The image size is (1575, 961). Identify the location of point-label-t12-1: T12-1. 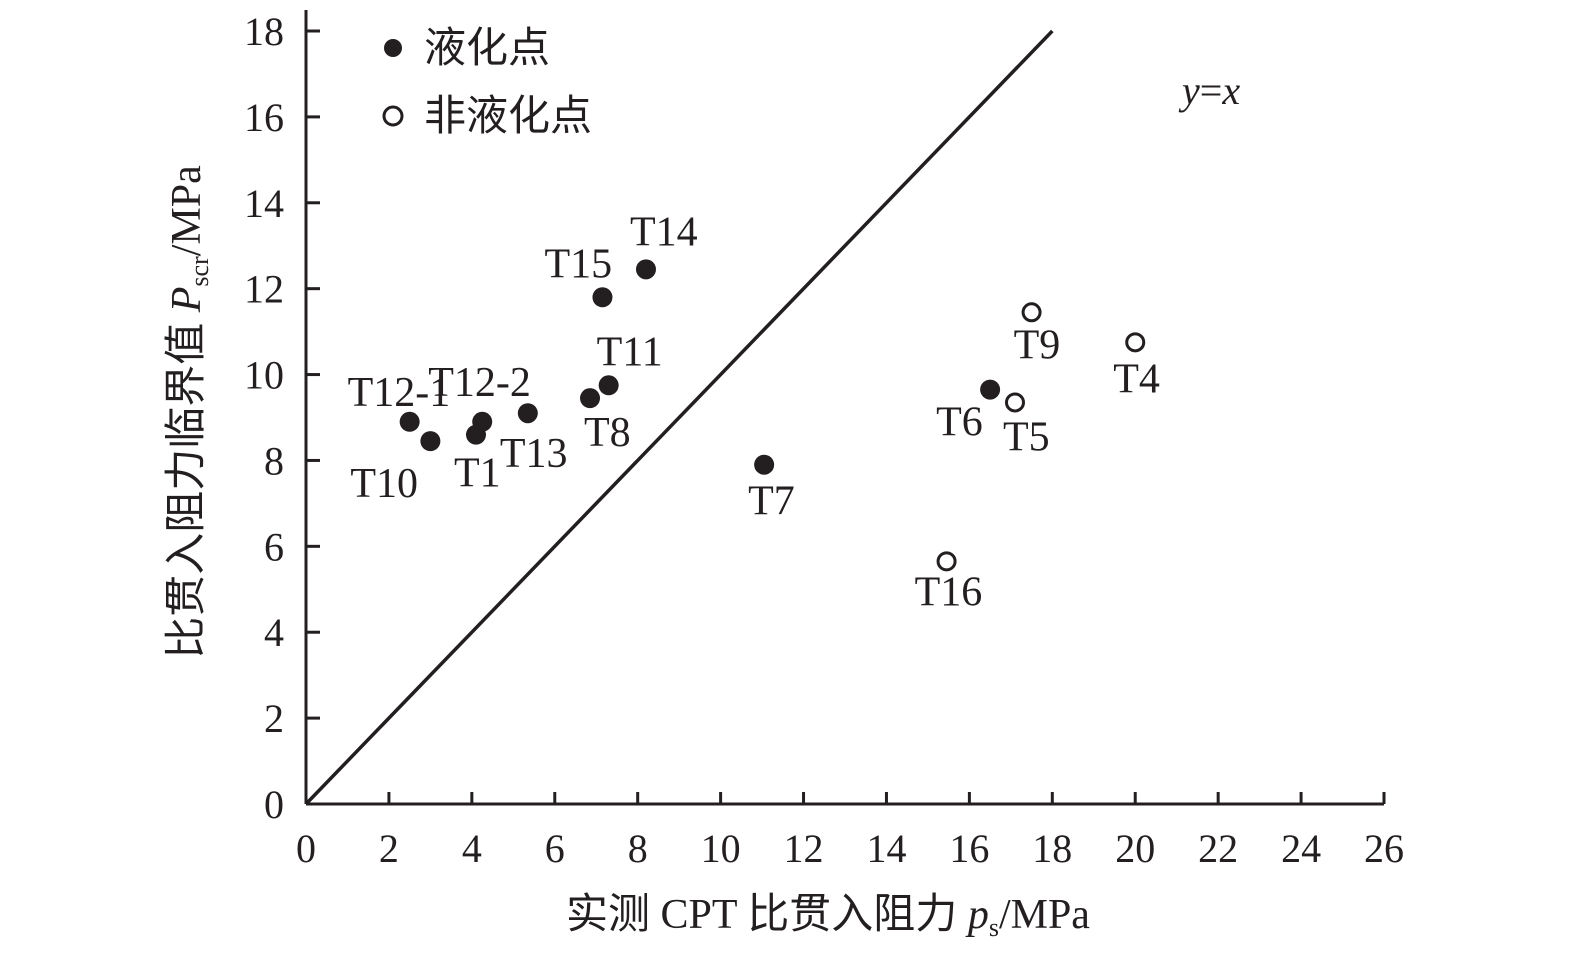
(399, 393).